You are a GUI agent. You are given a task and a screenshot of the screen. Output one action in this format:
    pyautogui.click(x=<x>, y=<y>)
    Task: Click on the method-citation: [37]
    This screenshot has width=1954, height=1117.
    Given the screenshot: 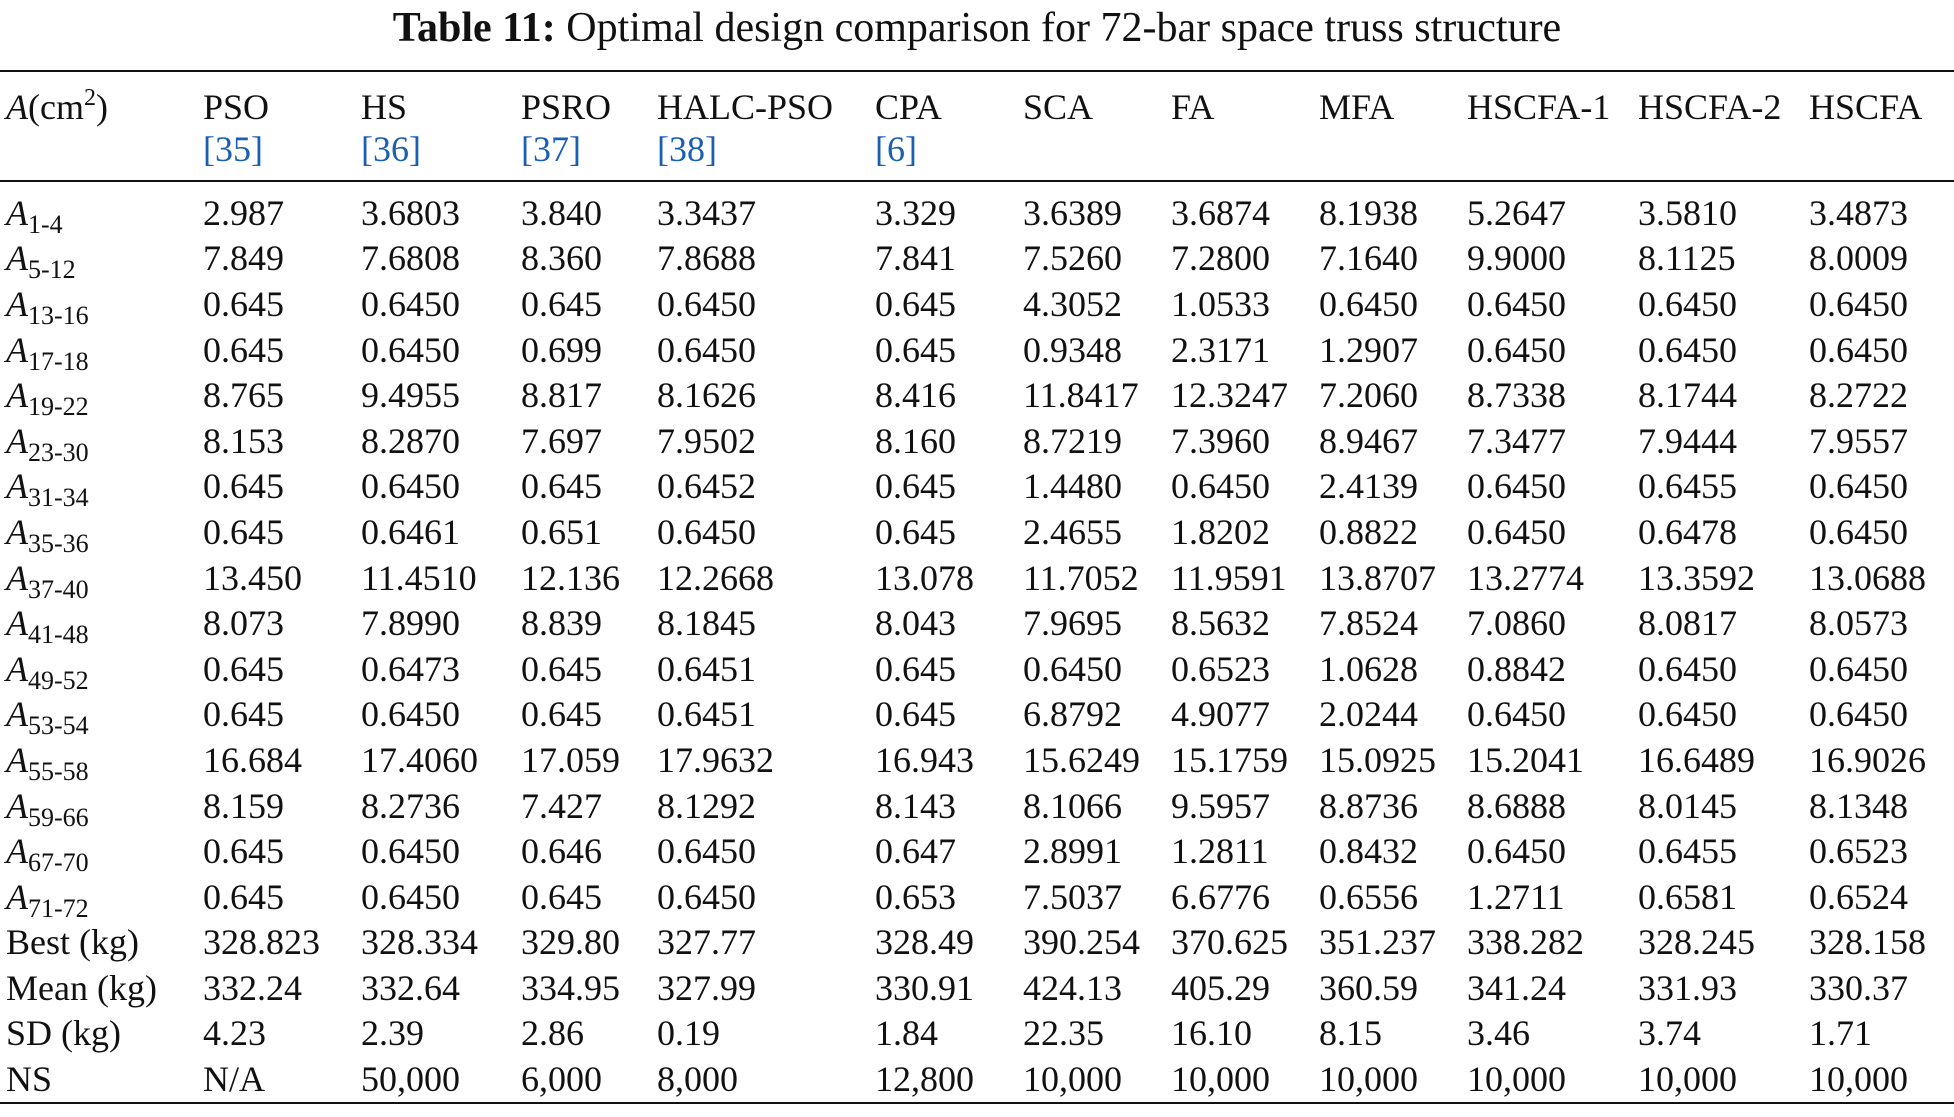 What is the action you would take?
    pyautogui.click(x=551, y=149)
    